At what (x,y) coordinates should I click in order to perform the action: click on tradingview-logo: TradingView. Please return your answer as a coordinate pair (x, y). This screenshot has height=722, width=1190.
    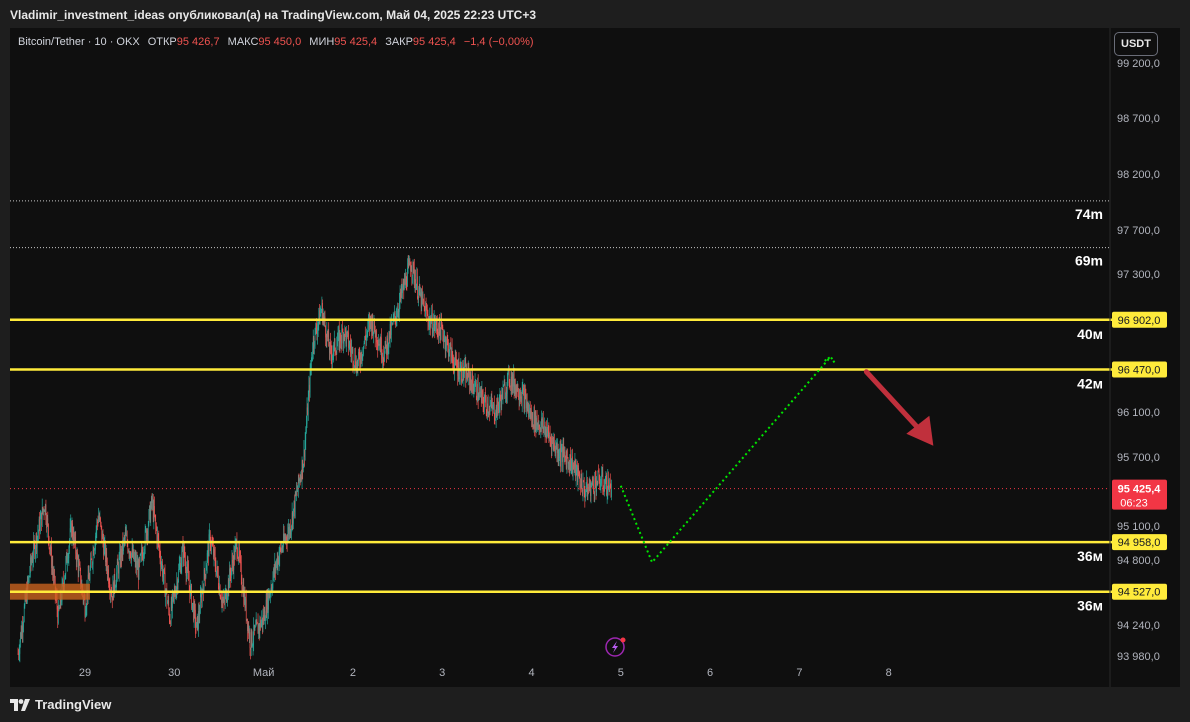
    Looking at the image, I should click on (60, 704).